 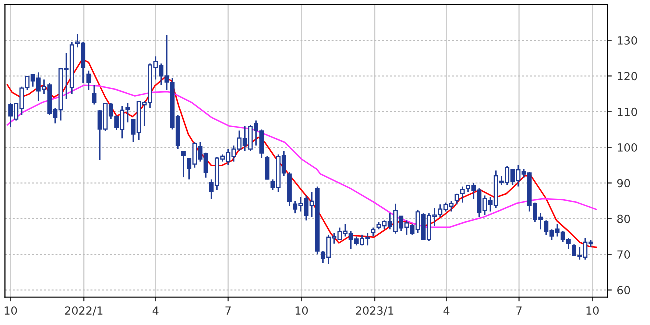 I want to click on y-tick-label: 120, so click(x=628, y=76).